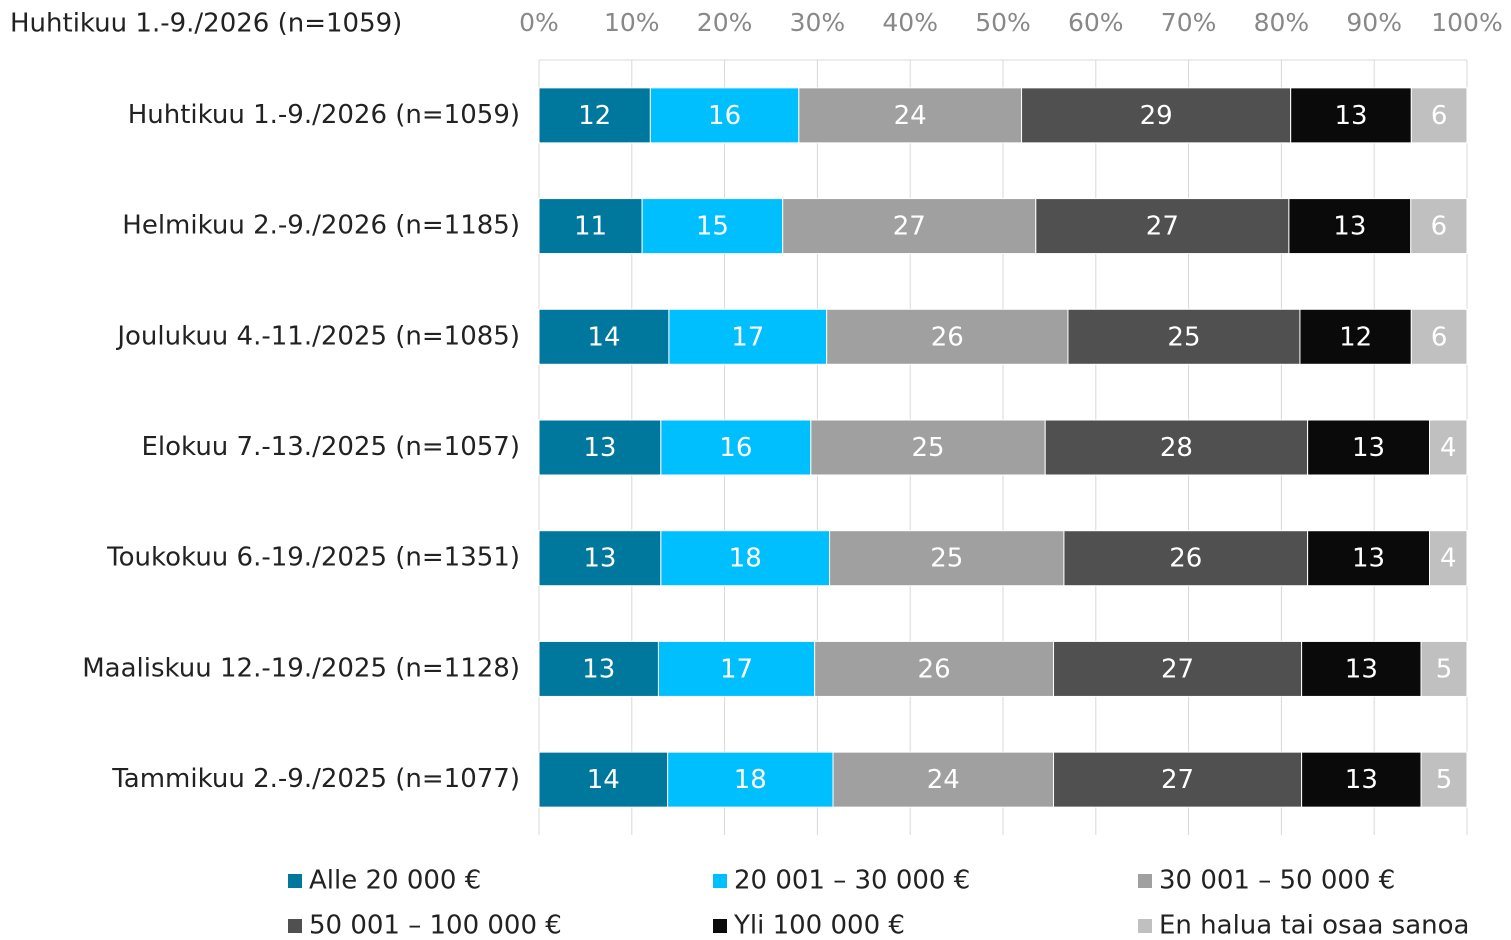 The height and width of the screenshot is (940, 1511). Describe the element at coordinates (1003, 22) in the screenshot. I see `x-tick-label: 50%` at that location.